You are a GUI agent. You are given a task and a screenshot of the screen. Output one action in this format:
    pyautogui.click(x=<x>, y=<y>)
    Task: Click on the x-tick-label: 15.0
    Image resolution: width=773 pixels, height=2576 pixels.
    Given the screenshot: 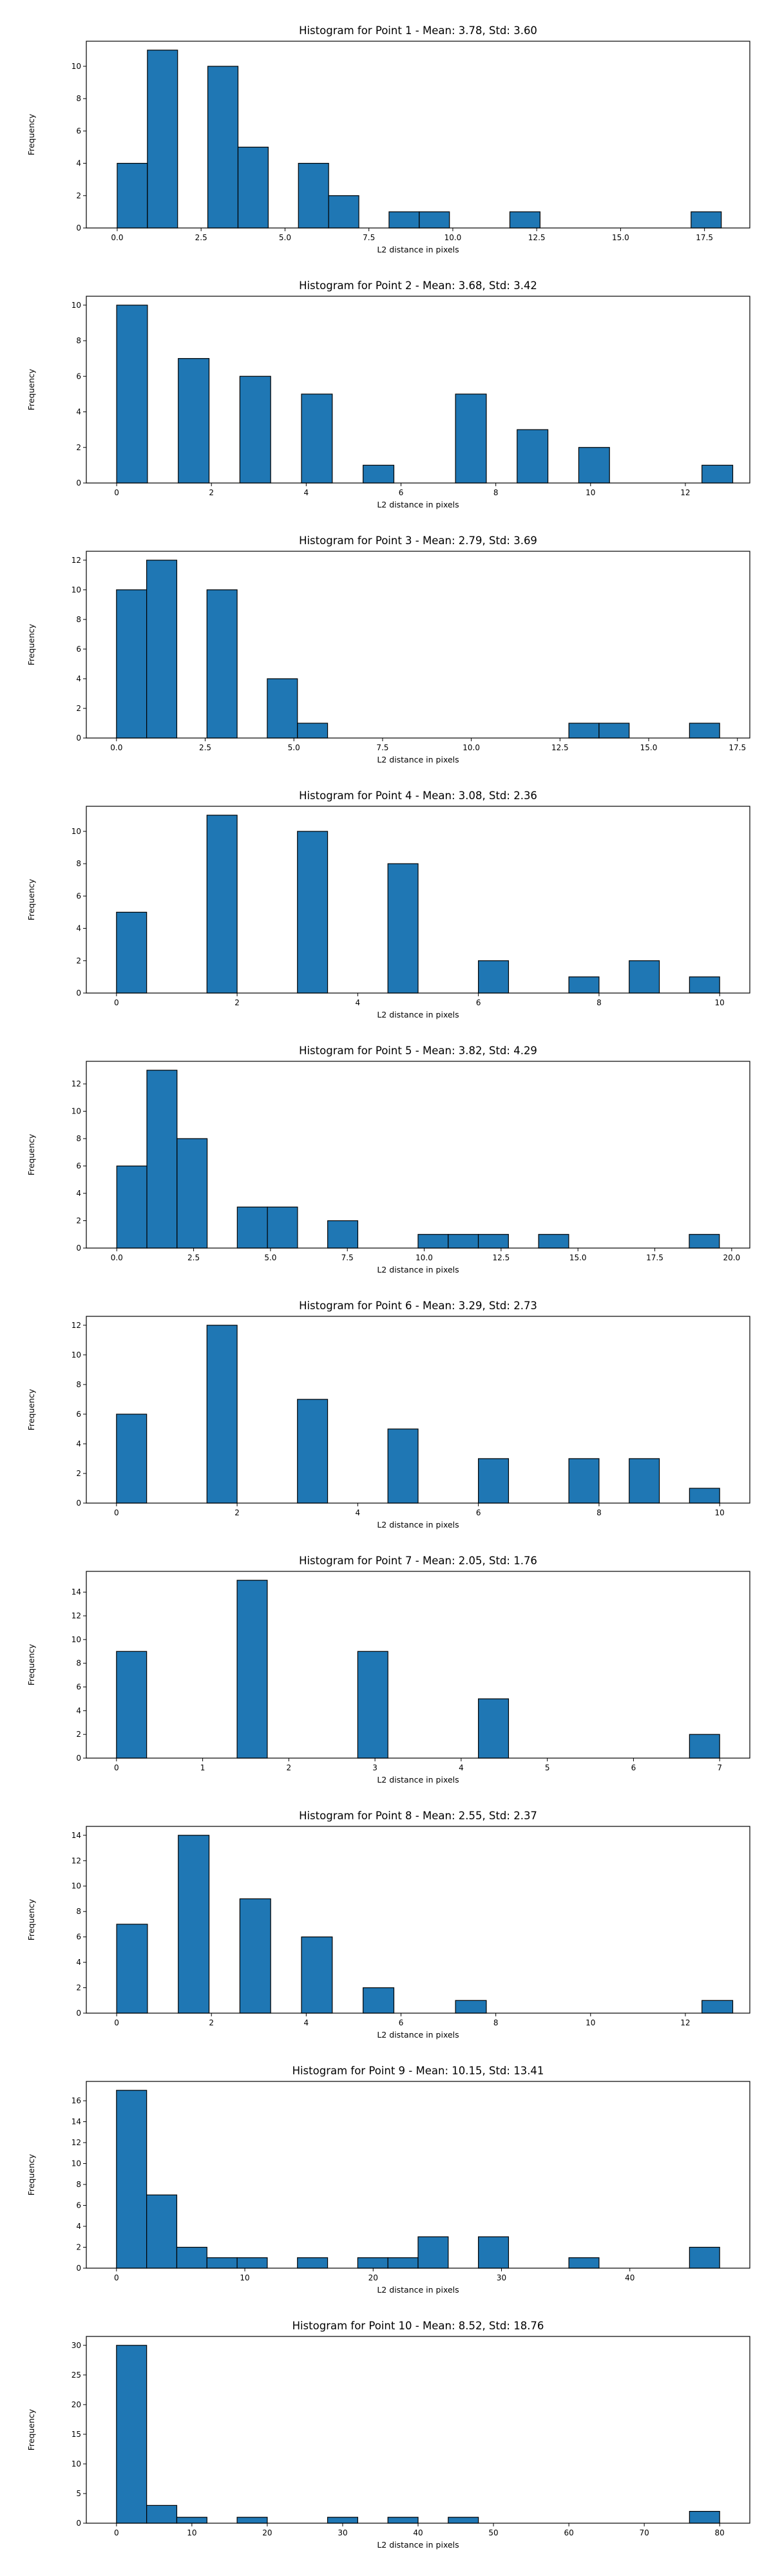 What is the action you would take?
    pyautogui.click(x=578, y=1257)
    